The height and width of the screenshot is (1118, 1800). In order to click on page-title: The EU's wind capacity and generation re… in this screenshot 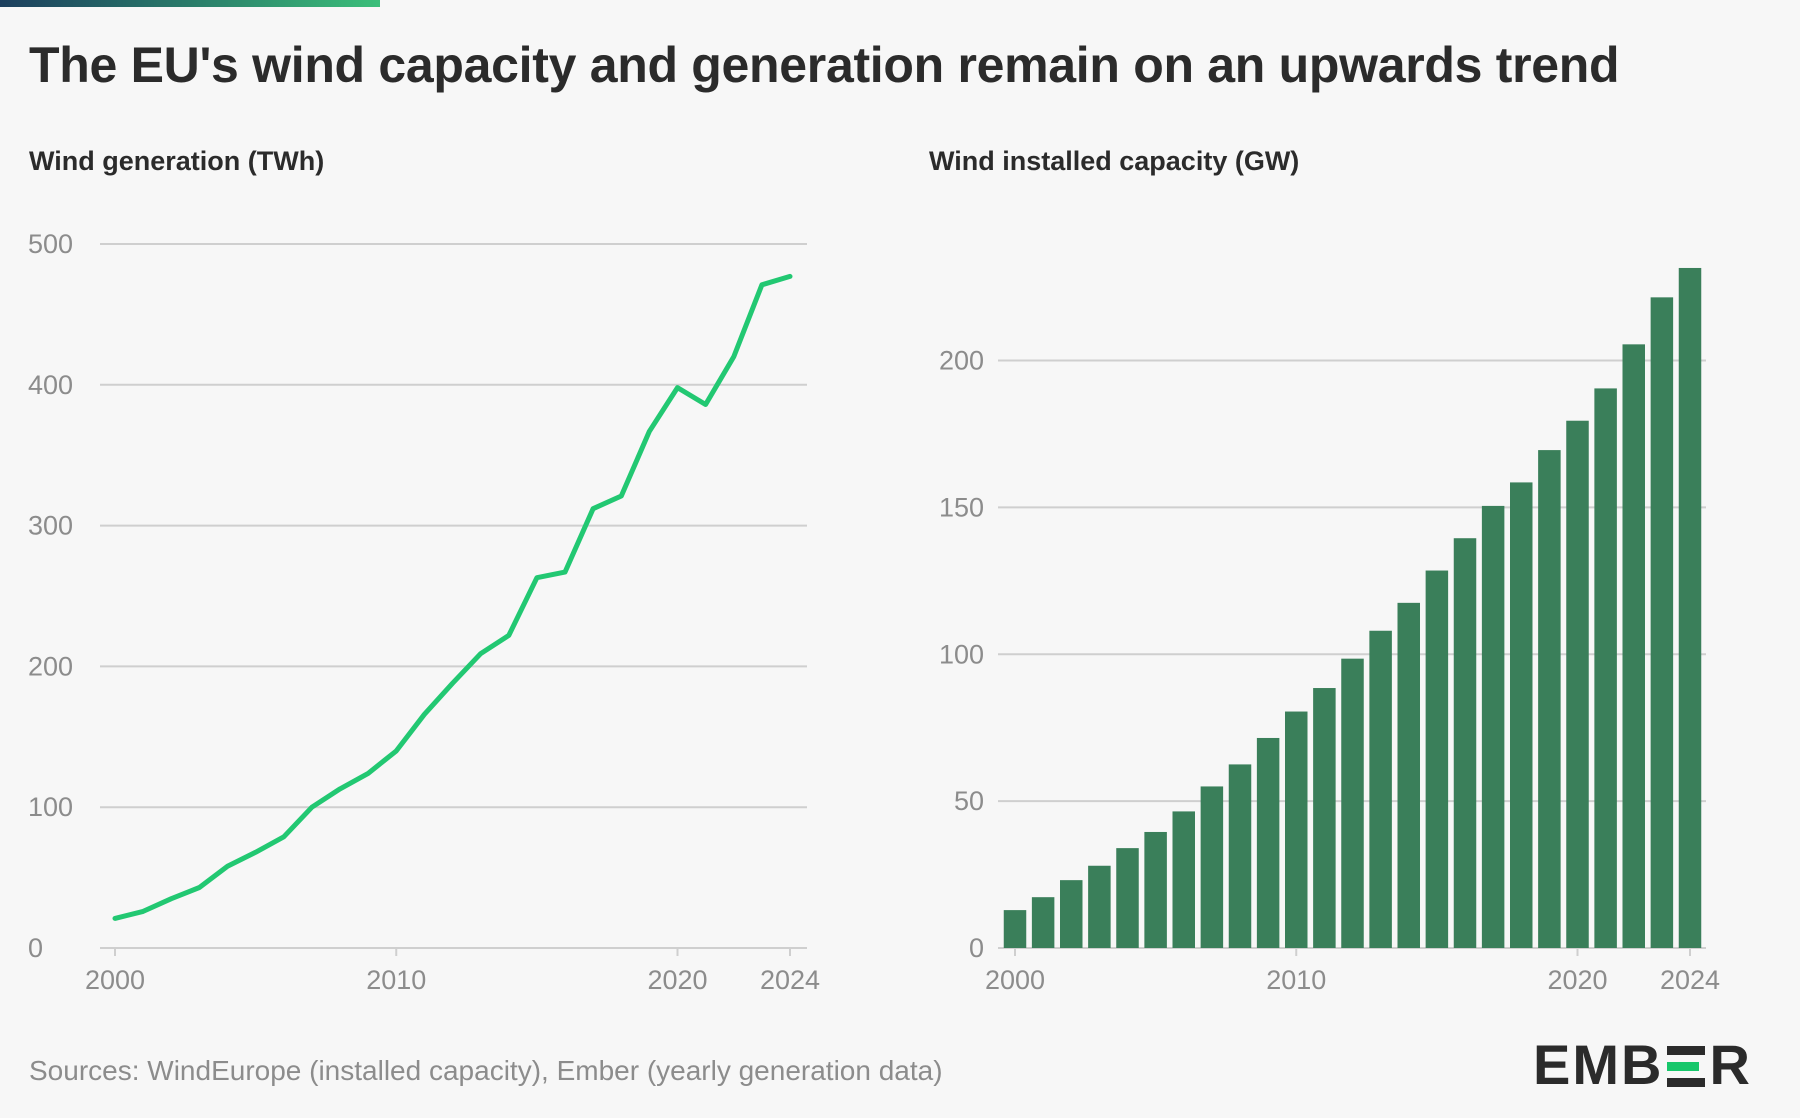, I will do `click(824, 65)`.